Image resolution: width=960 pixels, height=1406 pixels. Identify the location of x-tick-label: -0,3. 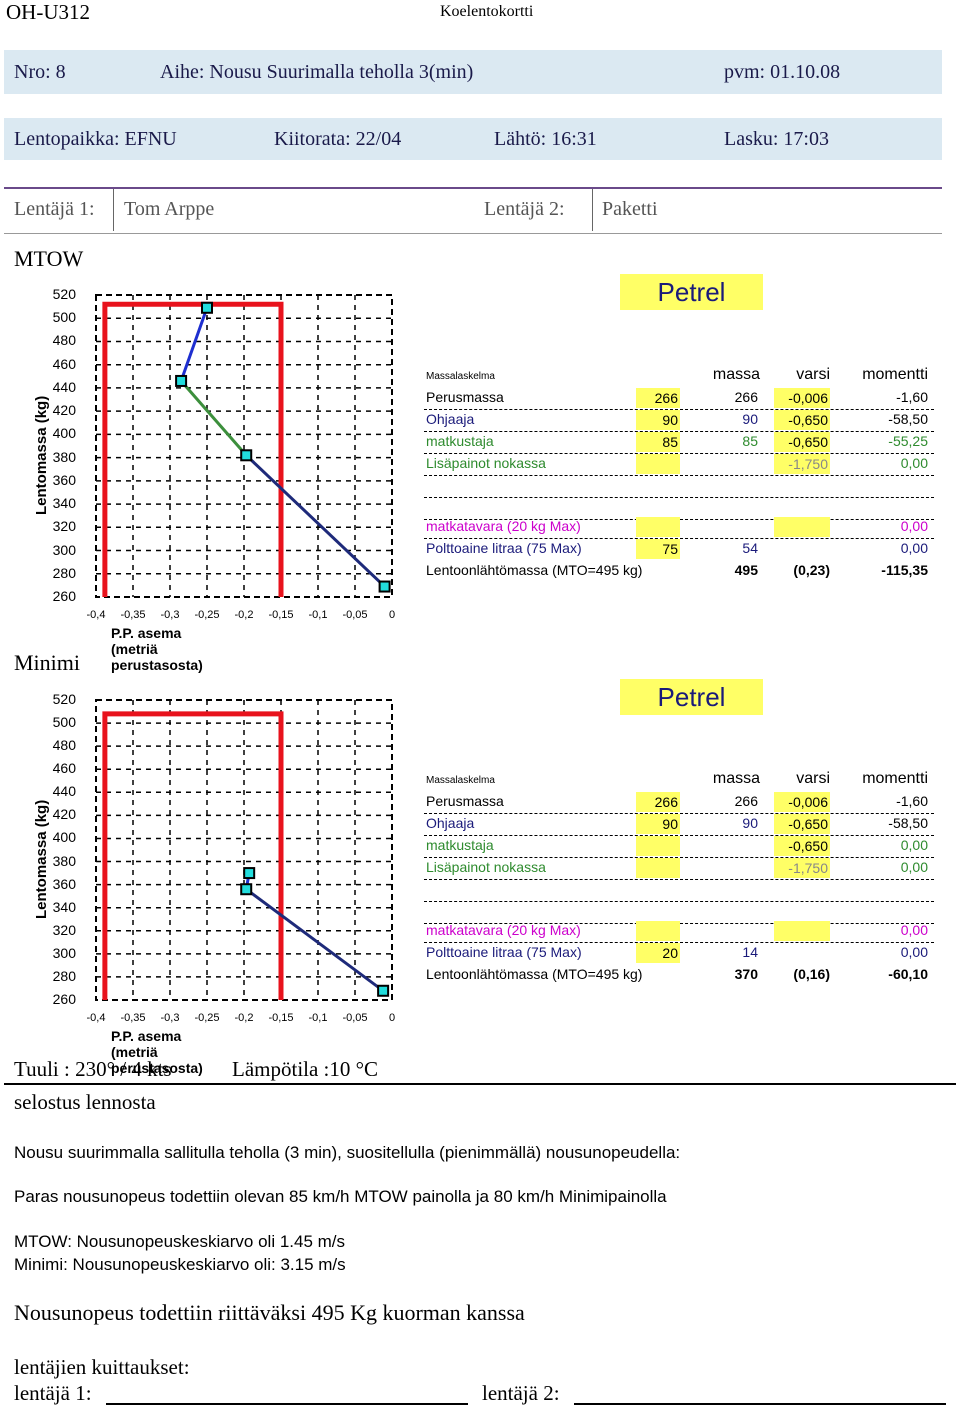
(170, 1018).